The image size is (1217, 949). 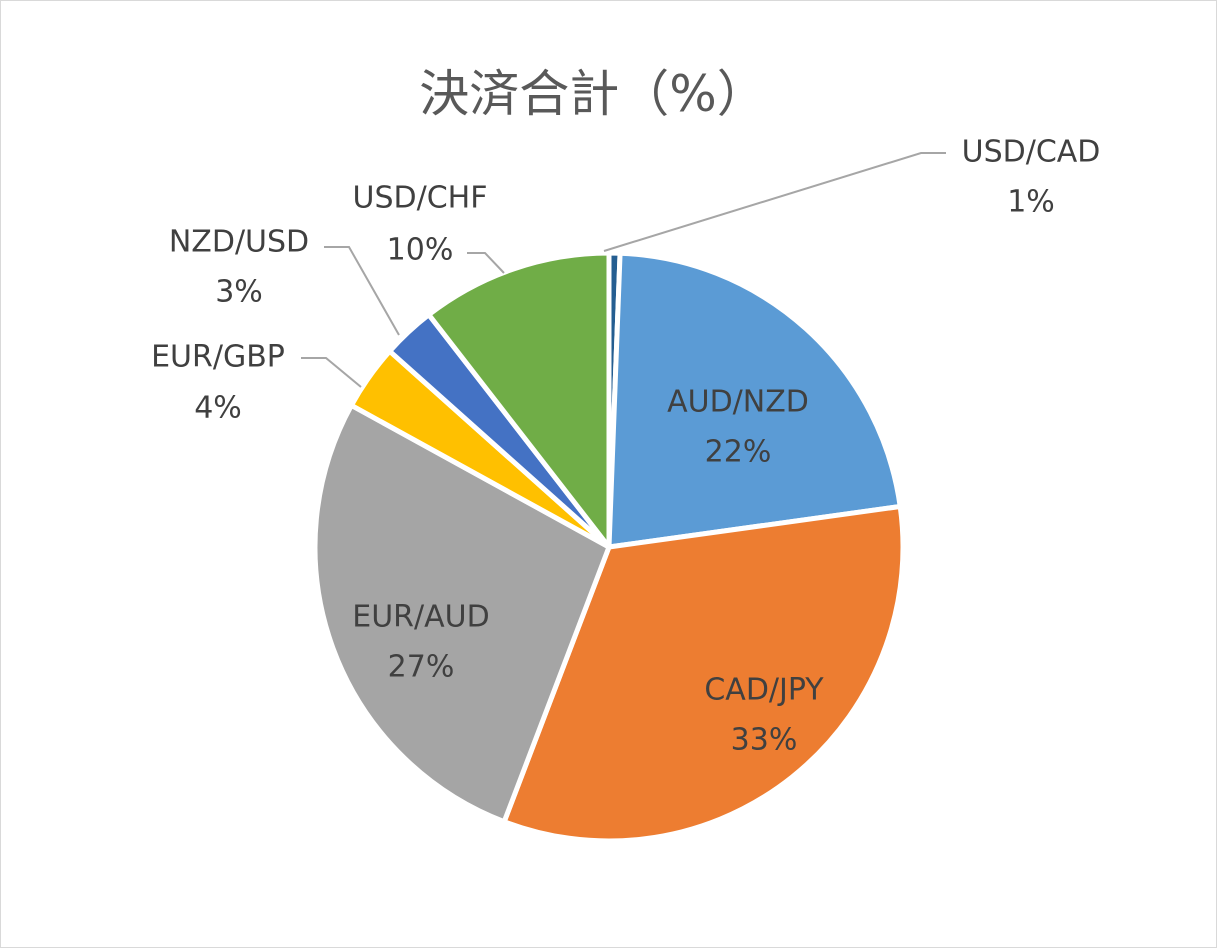 I want to click on data-label-category-usd-cad: USD/CAD, so click(x=1031, y=152).